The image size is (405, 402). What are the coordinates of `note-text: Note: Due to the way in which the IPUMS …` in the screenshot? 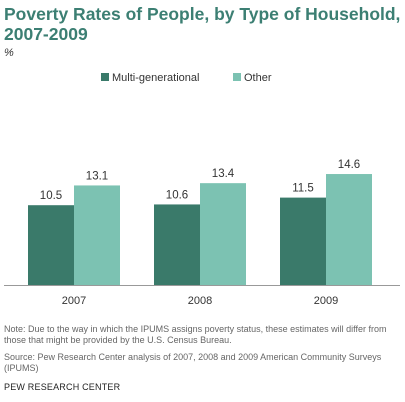 It's located at (195, 334).